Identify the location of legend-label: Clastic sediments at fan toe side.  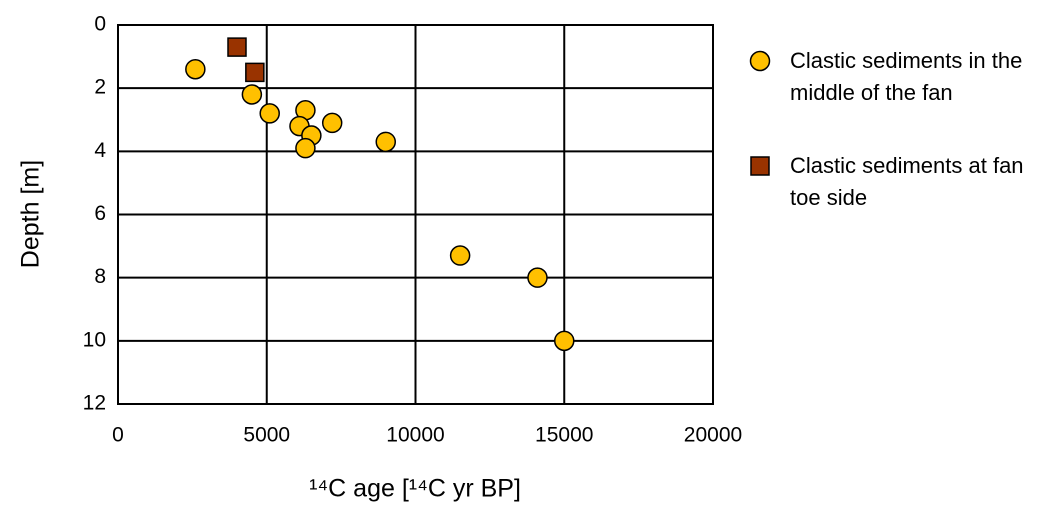
(907, 181).